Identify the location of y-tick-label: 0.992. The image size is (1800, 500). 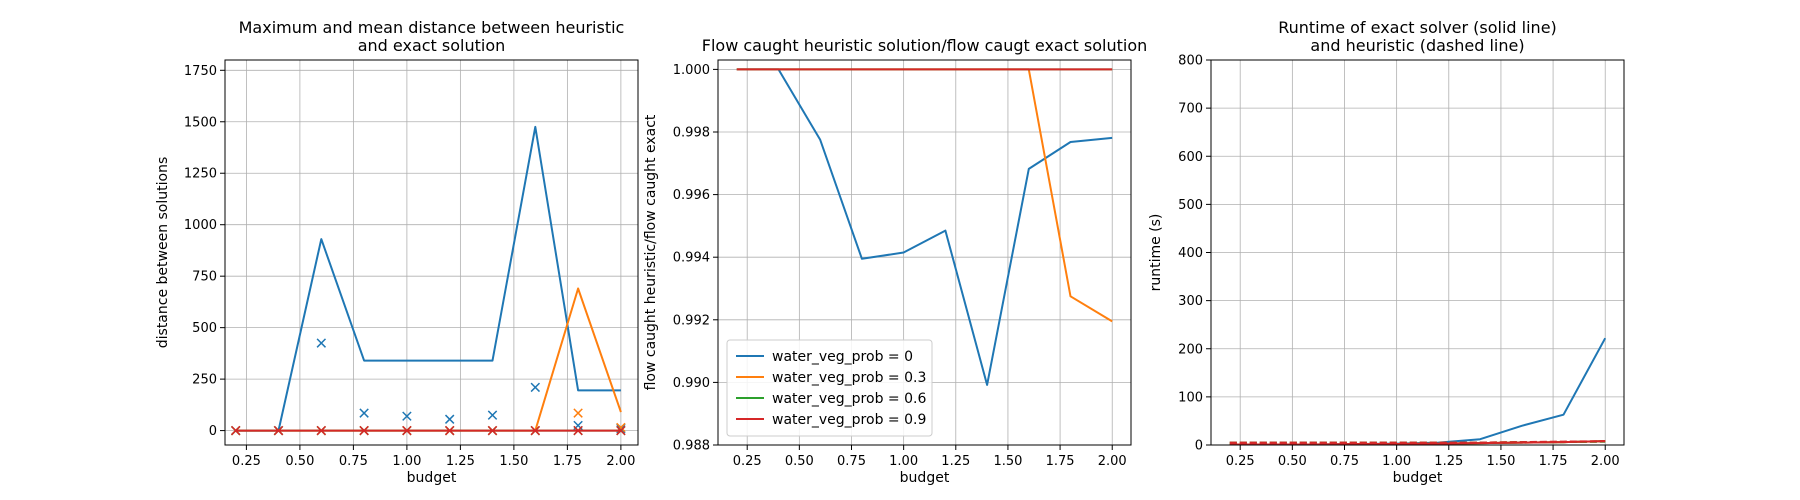
(691, 320).